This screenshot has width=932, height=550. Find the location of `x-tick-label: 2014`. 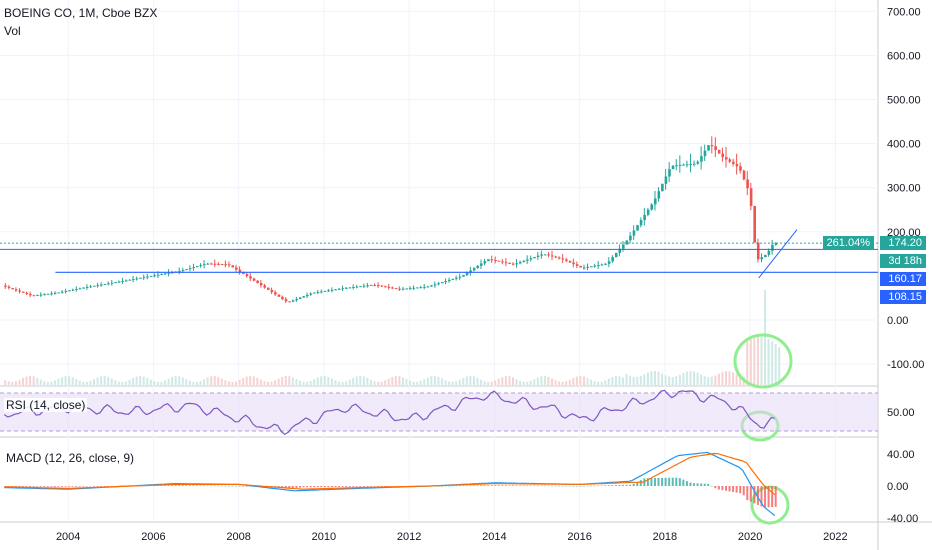

x-tick-label: 2014 is located at coordinates (494, 537).